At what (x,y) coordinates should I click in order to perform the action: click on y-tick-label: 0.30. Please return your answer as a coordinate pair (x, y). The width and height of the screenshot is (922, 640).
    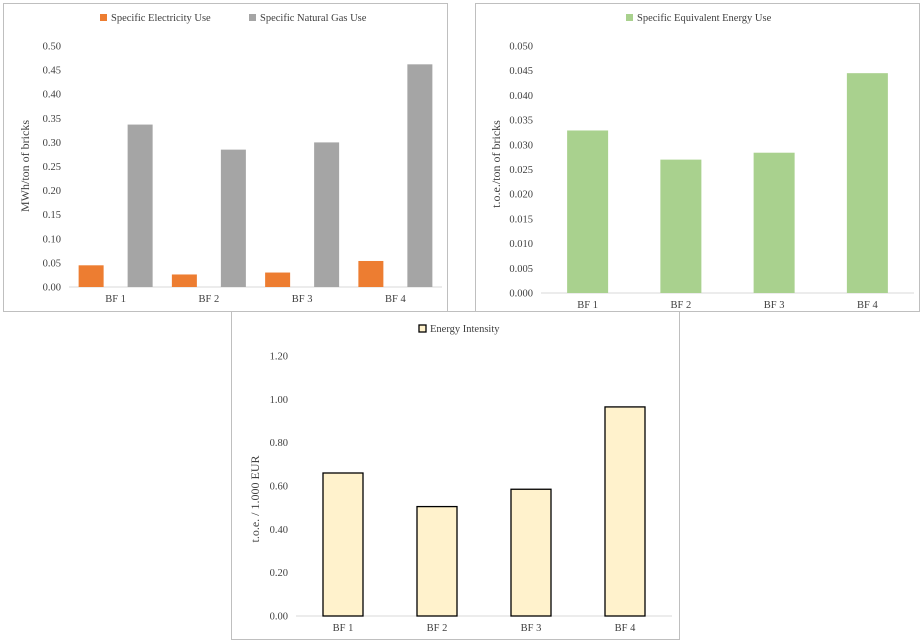
    Looking at the image, I should click on (52, 143).